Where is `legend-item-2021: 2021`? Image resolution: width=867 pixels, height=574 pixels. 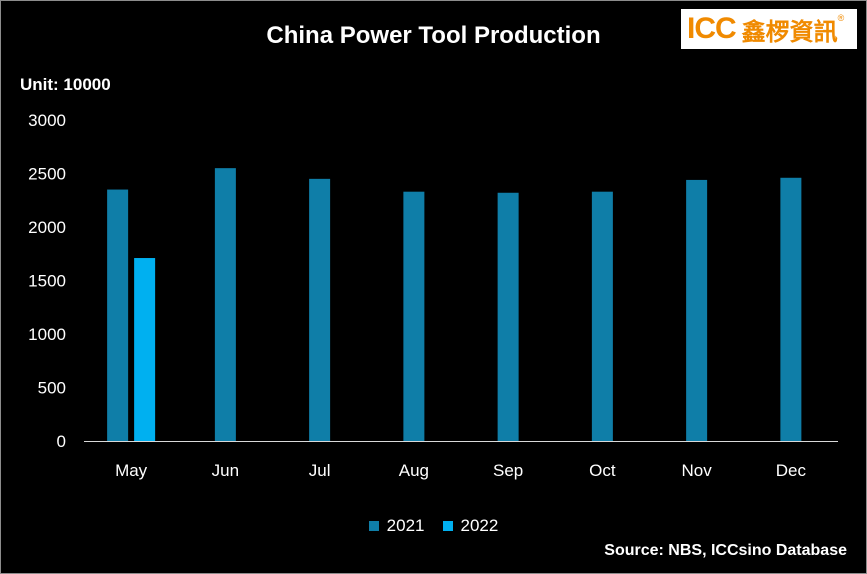
legend-item-2021: 2021 is located at coordinates (396, 526).